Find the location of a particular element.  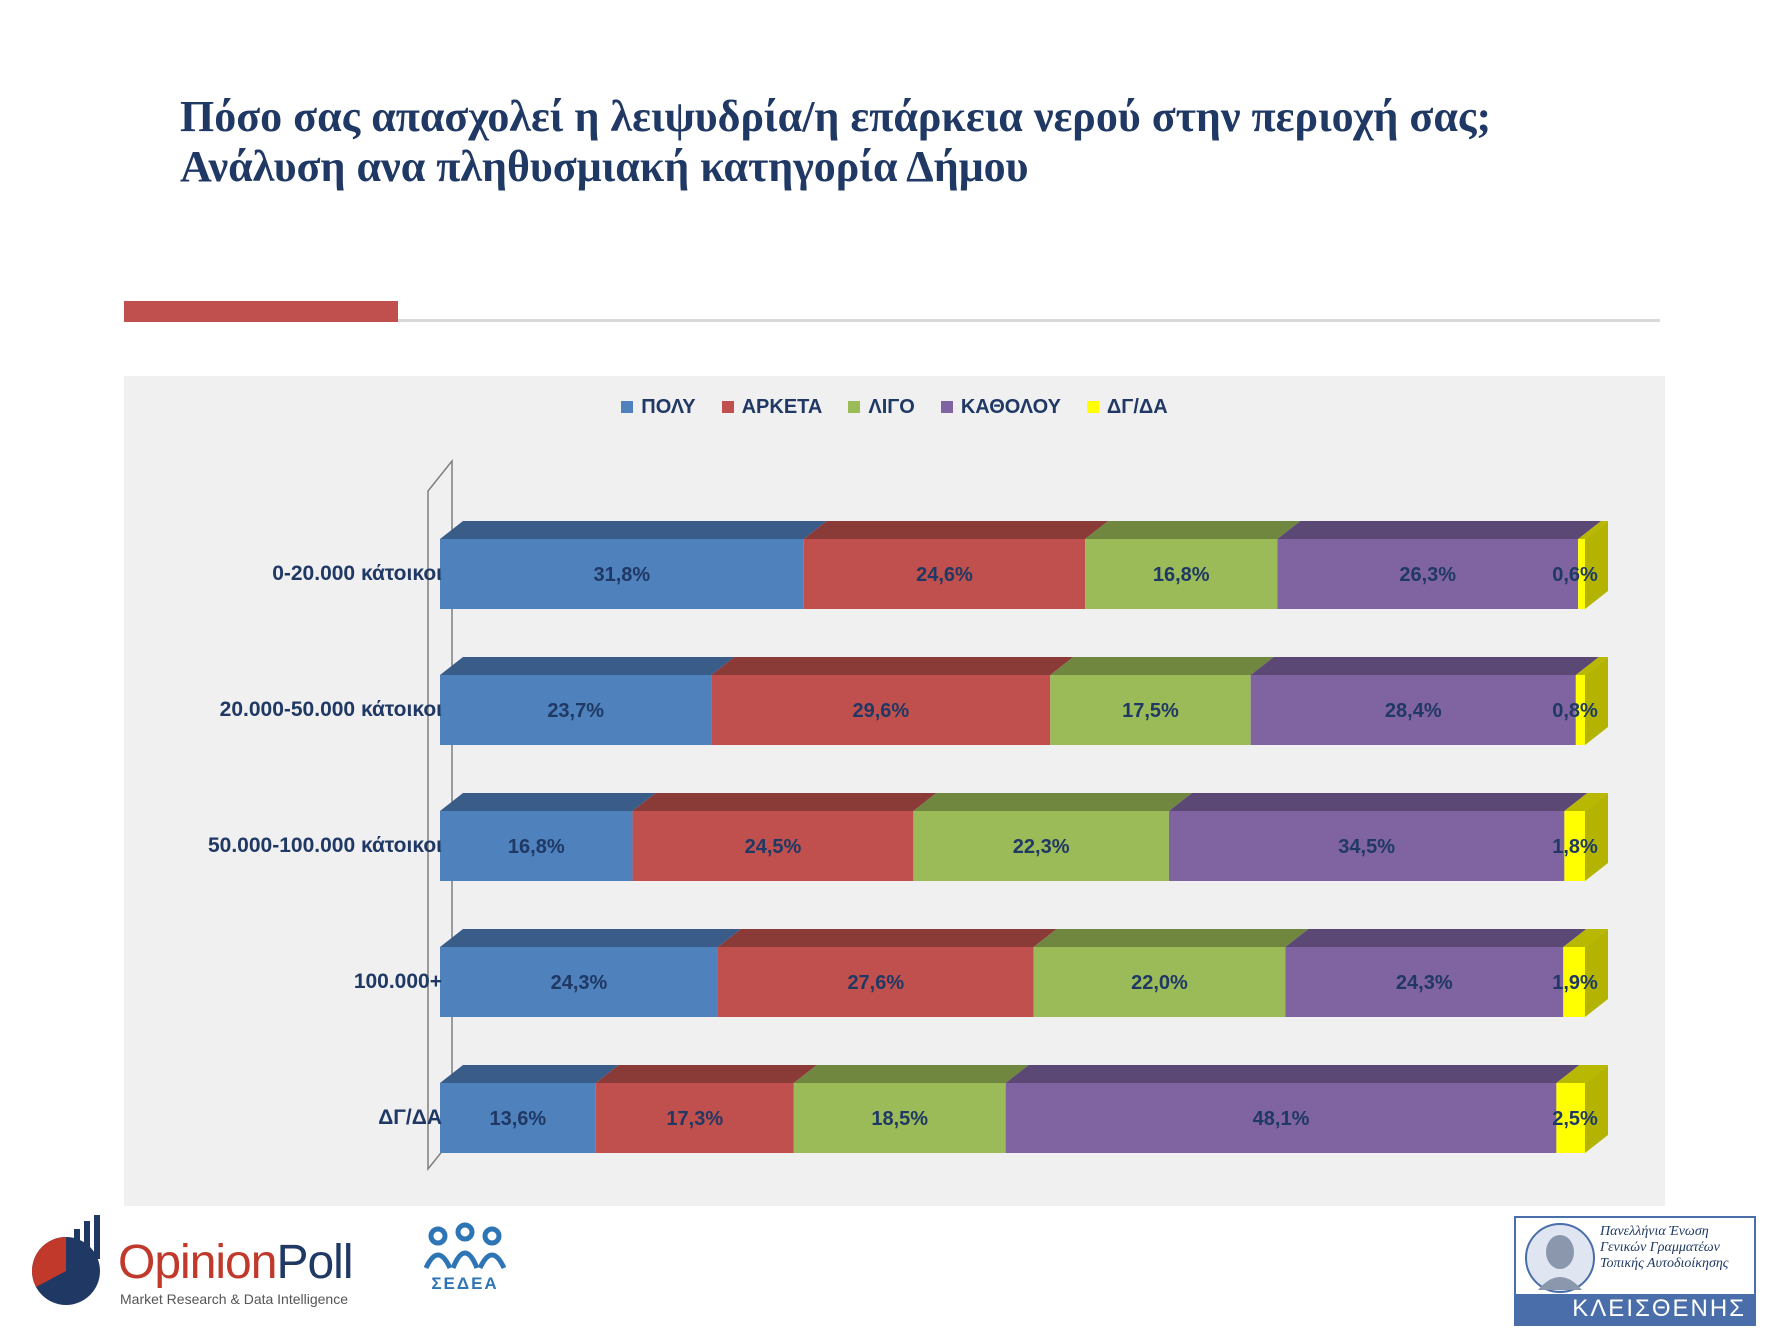

title-divider-line is located at coordinates (1029, 320).